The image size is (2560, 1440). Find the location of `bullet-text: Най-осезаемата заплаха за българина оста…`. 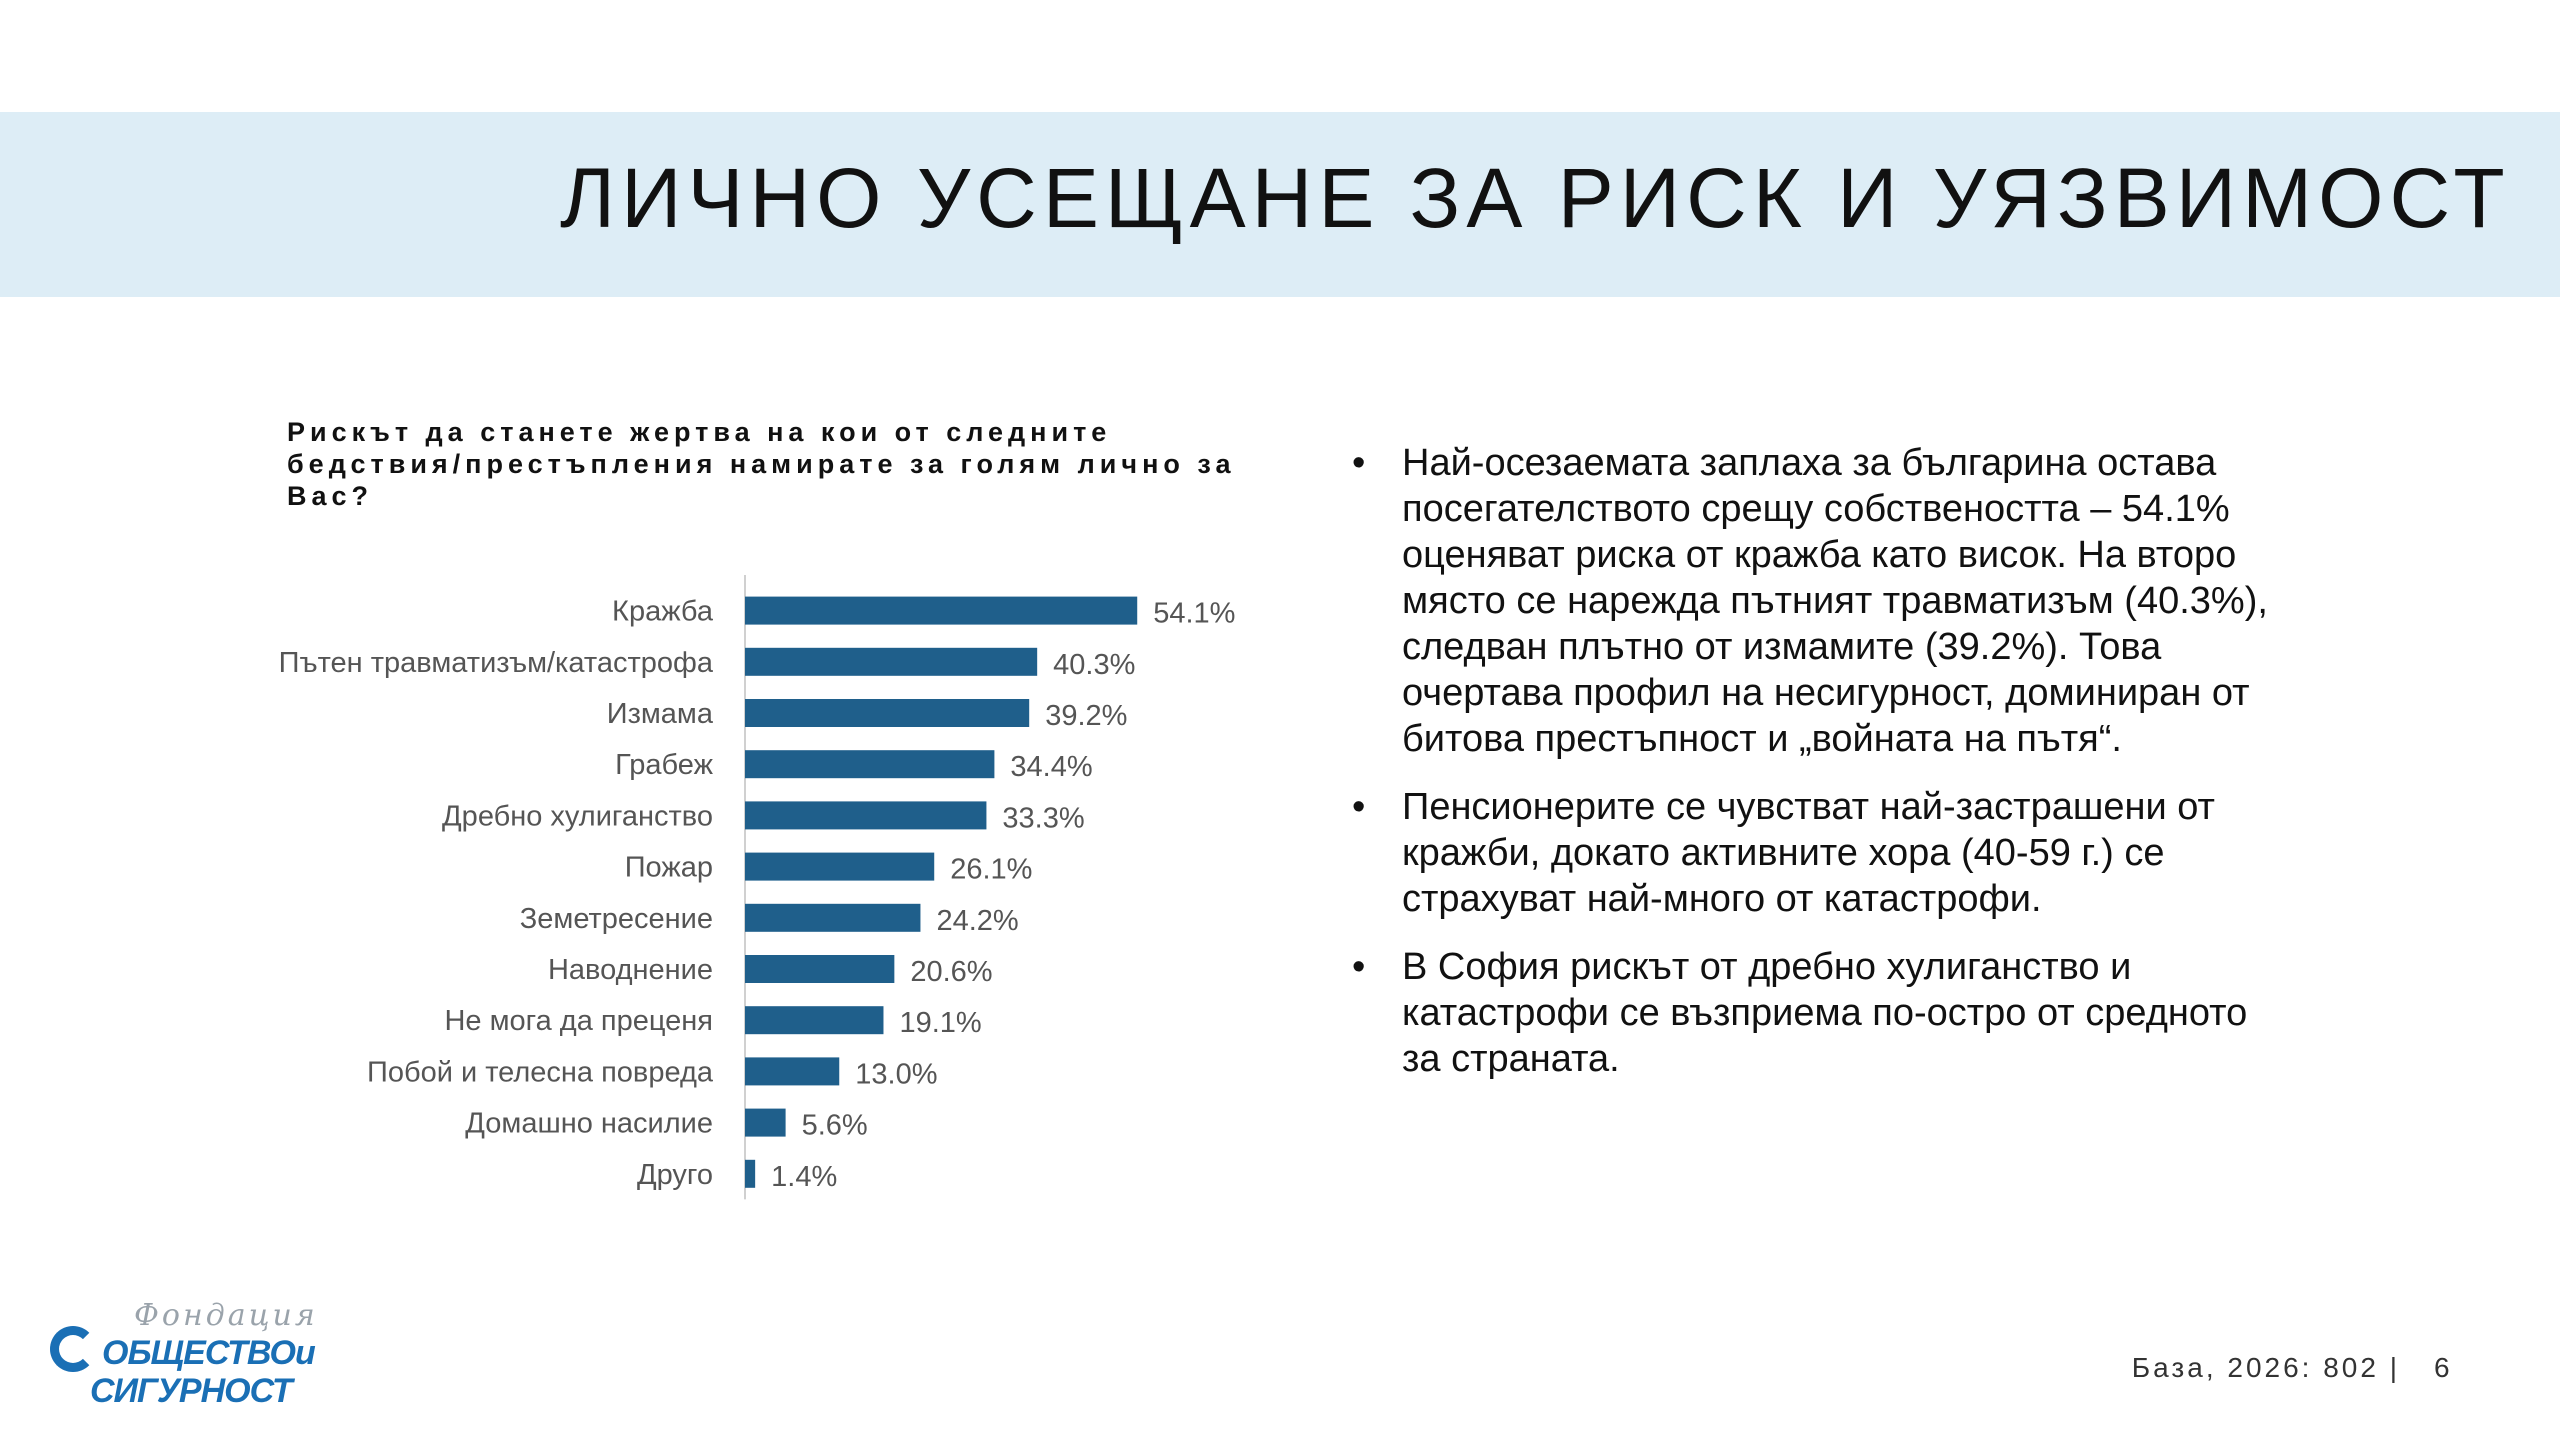

bullet-text: Най-осезаемата заплаха за българина оста… is located at coordinates (1835, 601).